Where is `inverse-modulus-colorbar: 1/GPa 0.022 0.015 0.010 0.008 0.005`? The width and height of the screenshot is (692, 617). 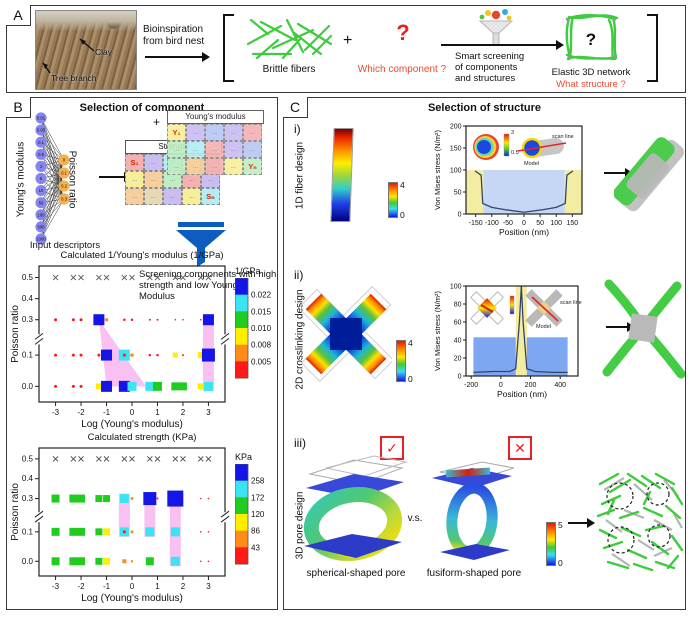
inverse-modulus-colorbar: 1/GPa 0.022 0.015 0.010 0.008 0.005 is located at coordinates (259, 327).